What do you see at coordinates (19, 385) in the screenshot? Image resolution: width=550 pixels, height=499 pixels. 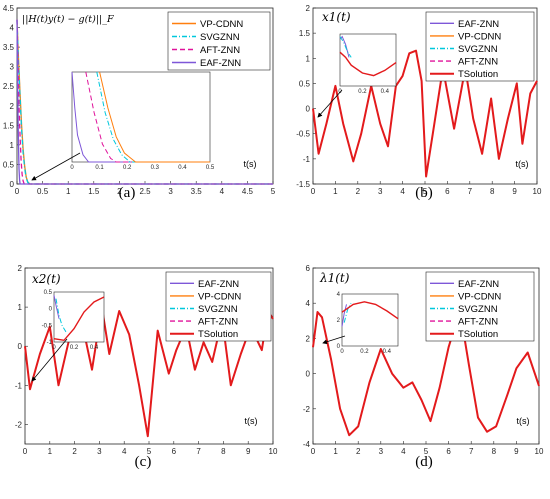 I see `y-tick-label: -1` at bounding box center [19, 385].